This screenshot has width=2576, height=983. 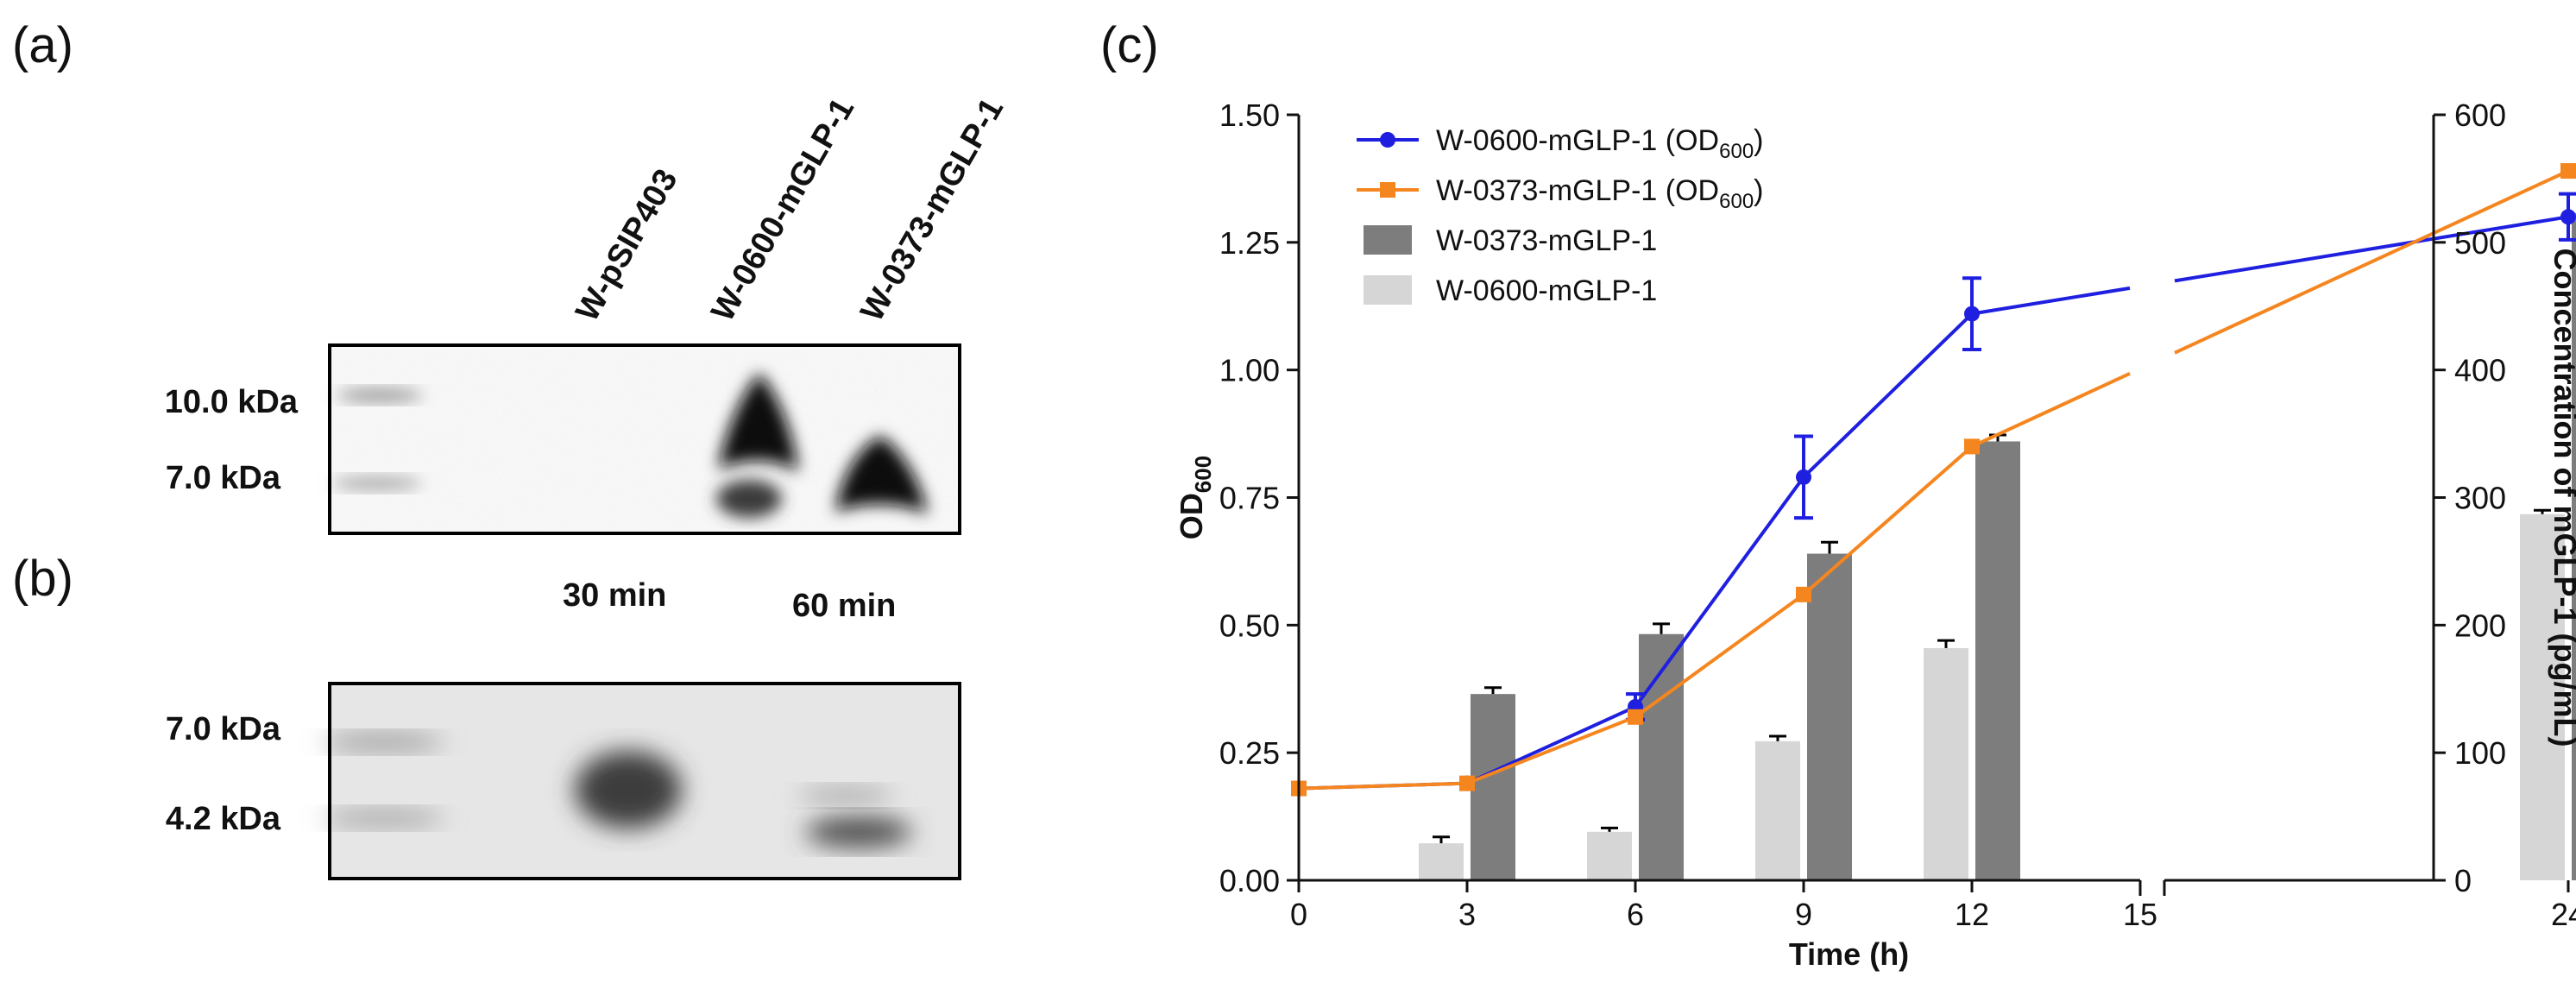 I want to click on lane-label-w-0600-mglp1: W-0600-mGLP-1, so click(x=782, y=210).